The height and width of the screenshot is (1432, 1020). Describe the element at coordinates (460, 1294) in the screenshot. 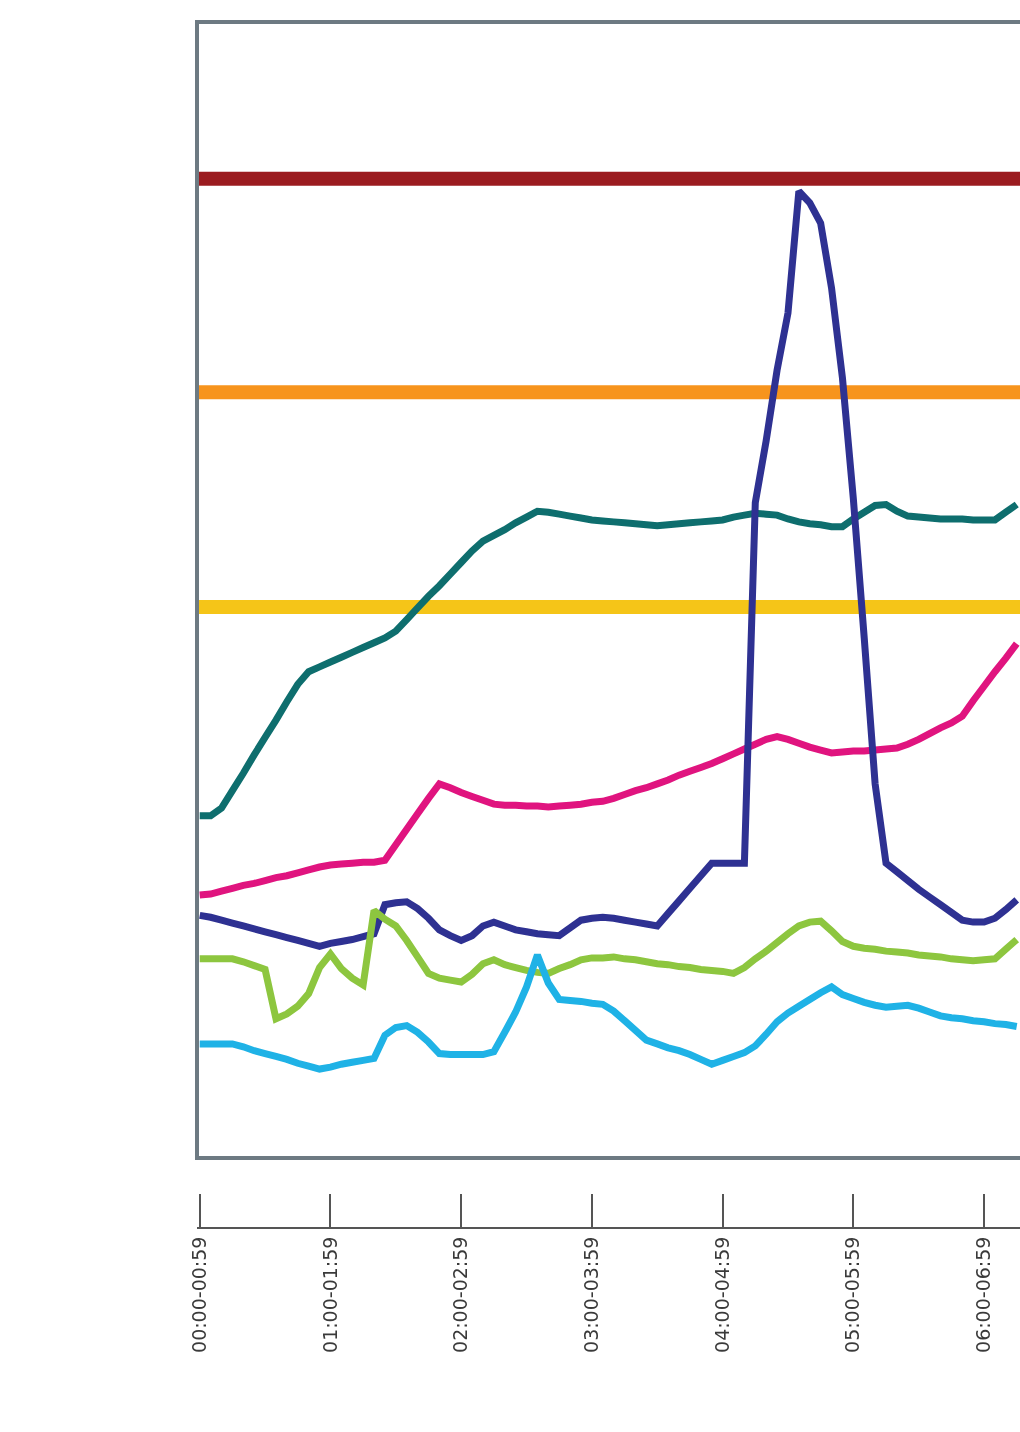

I see `x-tick-label: 02:00-02:59` at that location.